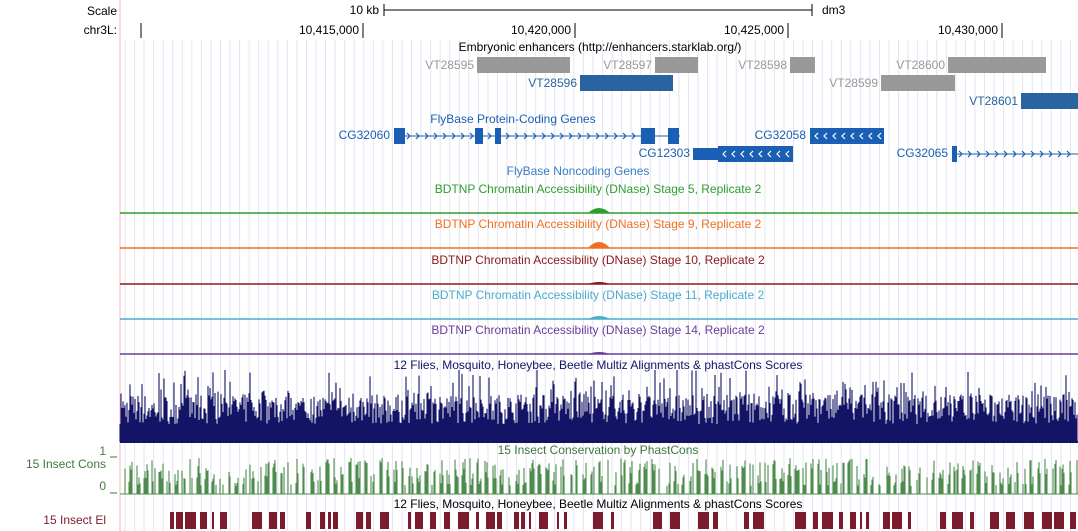 This screenshot has height=531, width=1078. What do you see at coordinates (993, 101) in the screenshot?
I see `enhancer-label: VT28601` at bounding box center [993, 101].